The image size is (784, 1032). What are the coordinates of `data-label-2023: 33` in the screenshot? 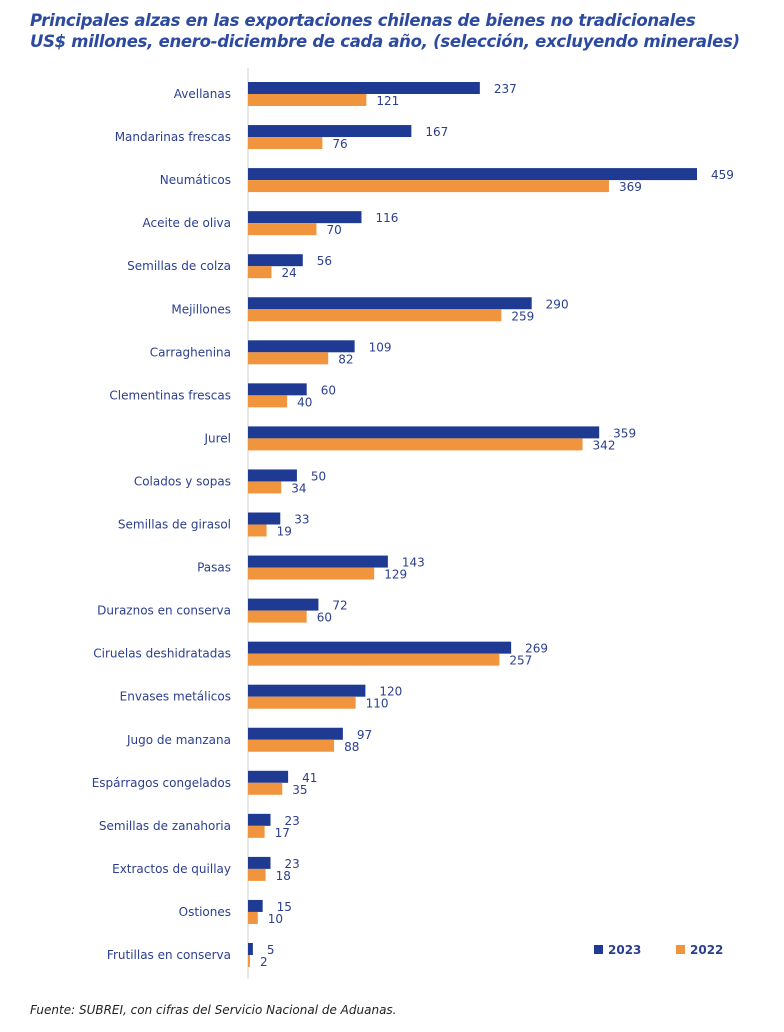 It's located at (301, 520).